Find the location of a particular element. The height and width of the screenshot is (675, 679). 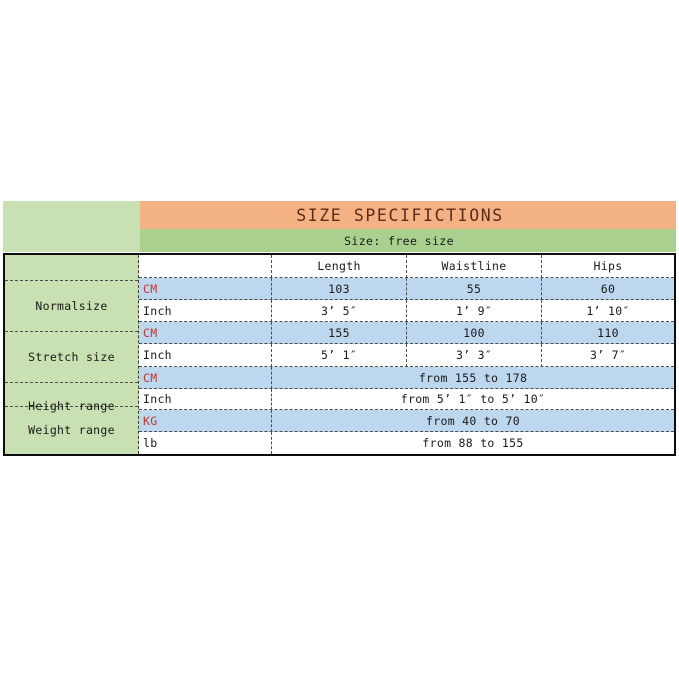

table-header-row: Length Waistline Hips is located at coordinates (406, 266).